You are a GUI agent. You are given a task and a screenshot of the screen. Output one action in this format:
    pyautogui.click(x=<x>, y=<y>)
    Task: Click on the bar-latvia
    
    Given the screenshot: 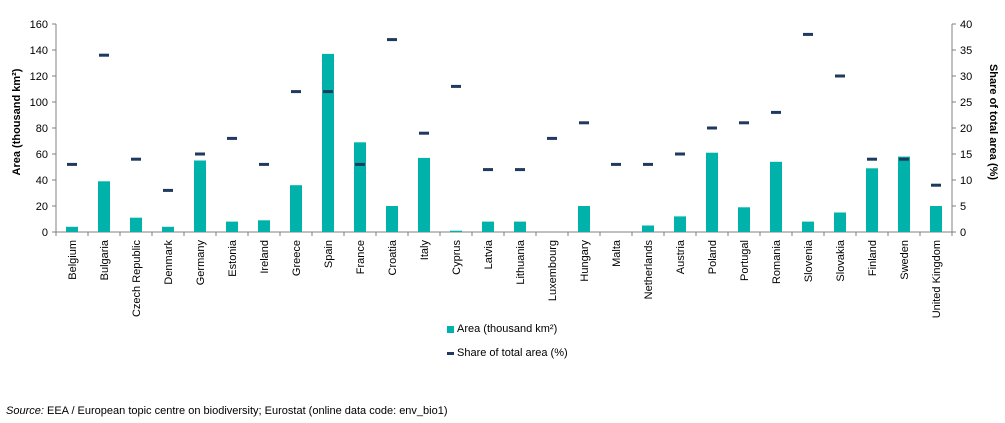 What is the action you would take?
    pyautogui.click(x=488, y=226)
    